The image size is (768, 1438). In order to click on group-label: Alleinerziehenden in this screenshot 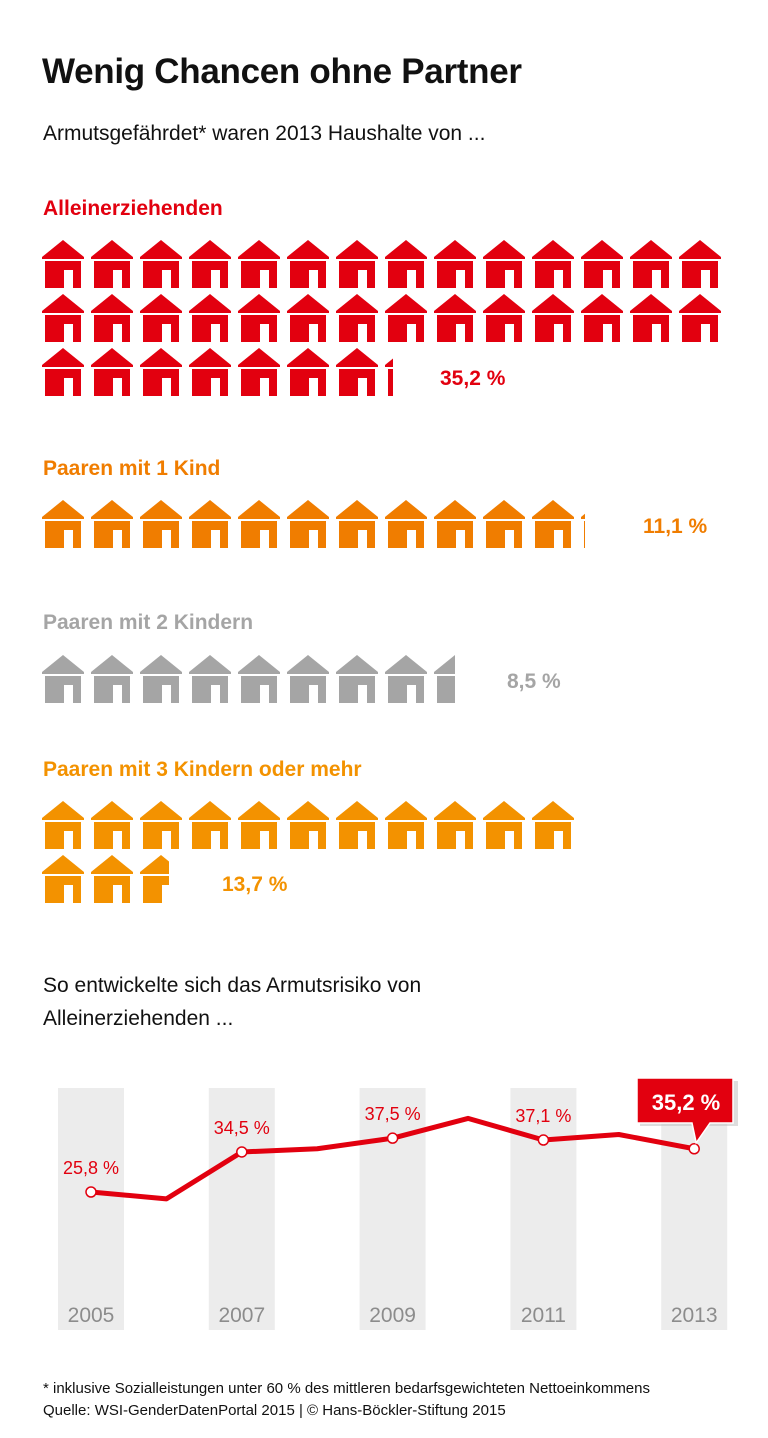, I will do `click(133, 208)`.